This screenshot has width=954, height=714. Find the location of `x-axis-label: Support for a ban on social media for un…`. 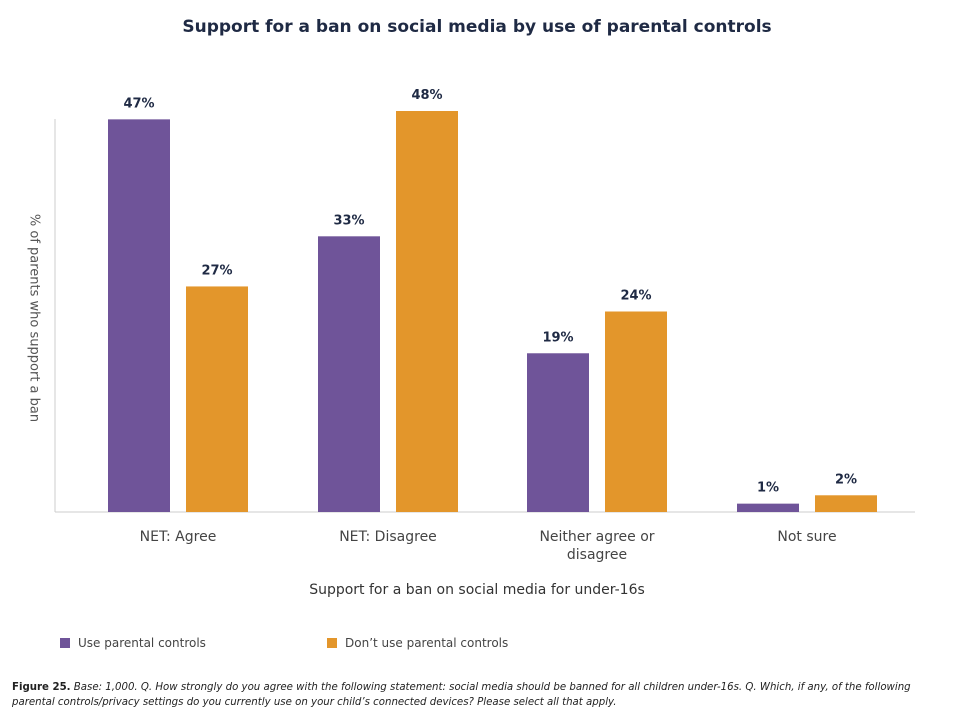

x-axis-label: Support for a ban on social media for un… is located at coordinates (477, 590).